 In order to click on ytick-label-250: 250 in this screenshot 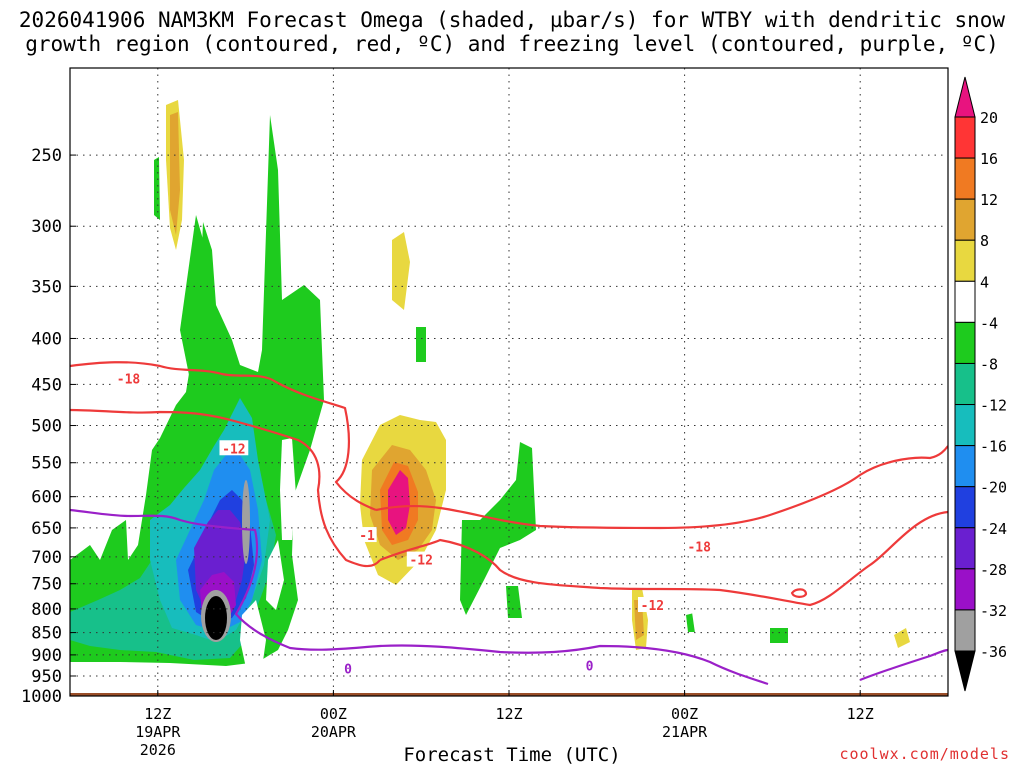, I will do `click(46, 156)`.